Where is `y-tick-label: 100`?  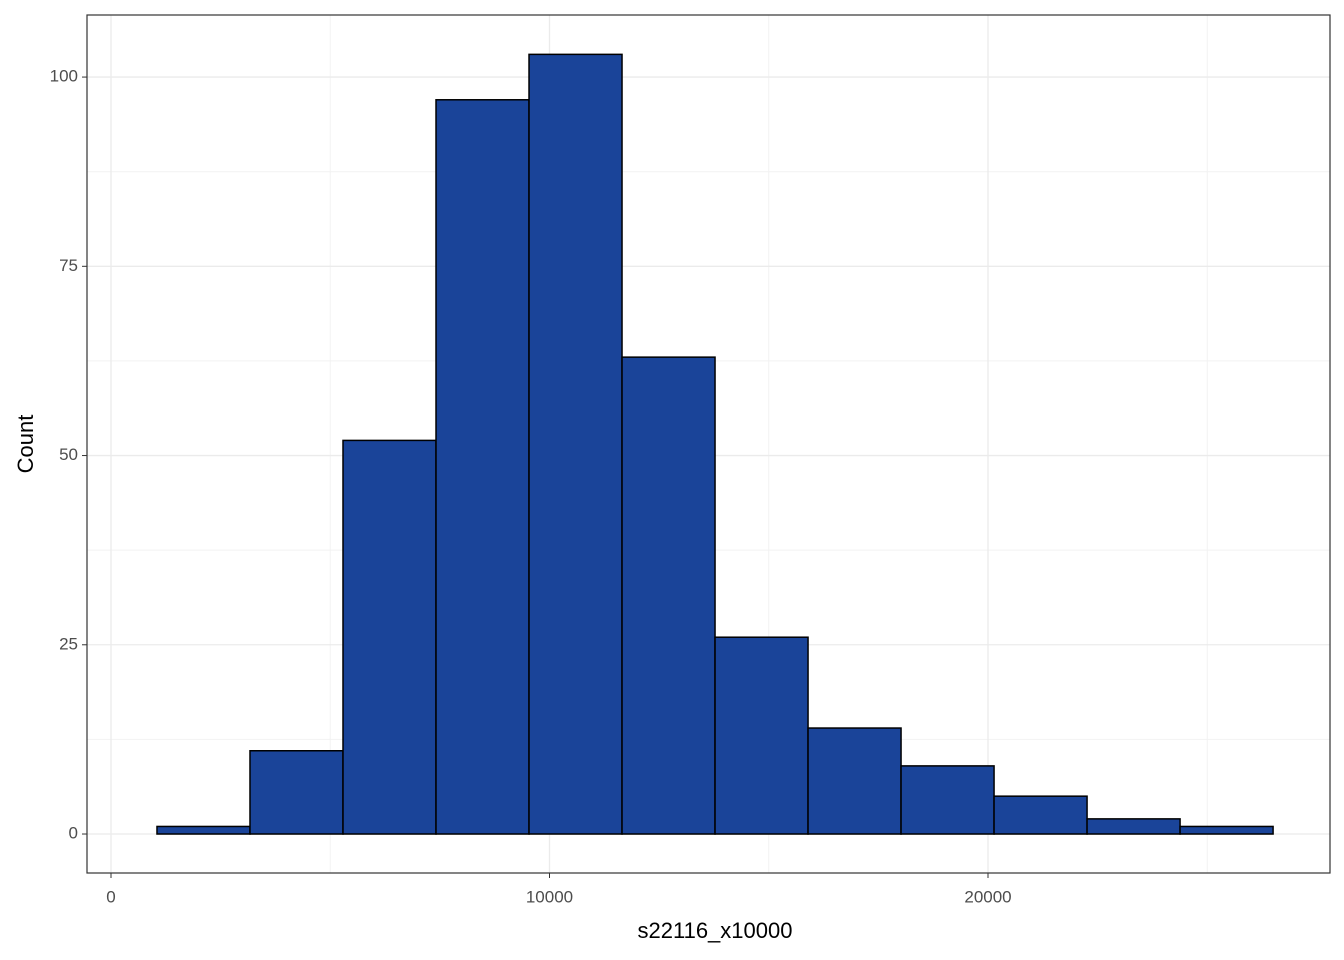
y-tick-label: 100 is located at coordinates (64, 76).